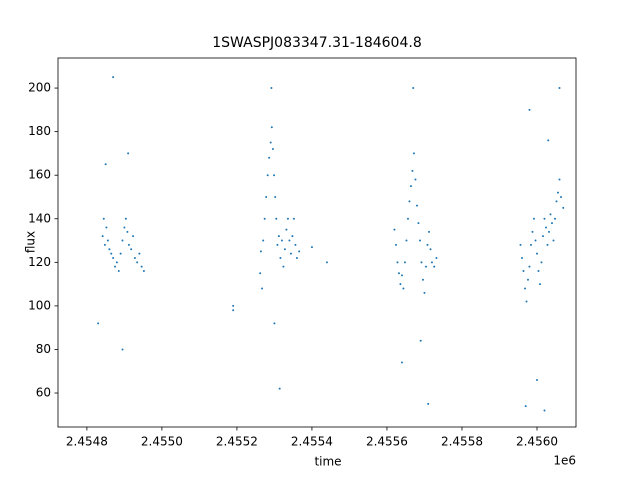 The height and width of the screenshot is (484, 640). Describe the element at coordinates (31, 242) in the screenshot. I see `y-axis-label: flux` at that location.